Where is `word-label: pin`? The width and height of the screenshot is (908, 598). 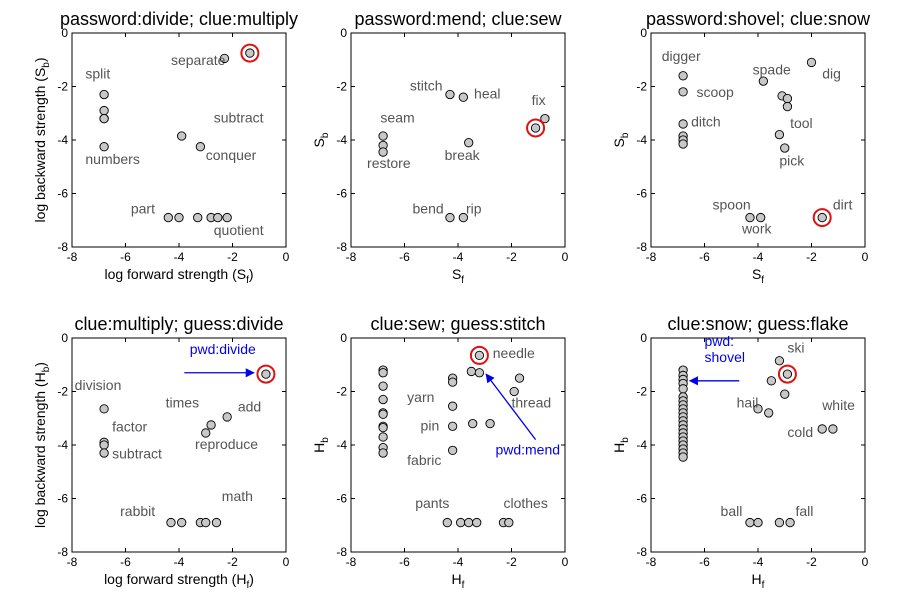
word-label: pin is located at coordinates (430, 425).